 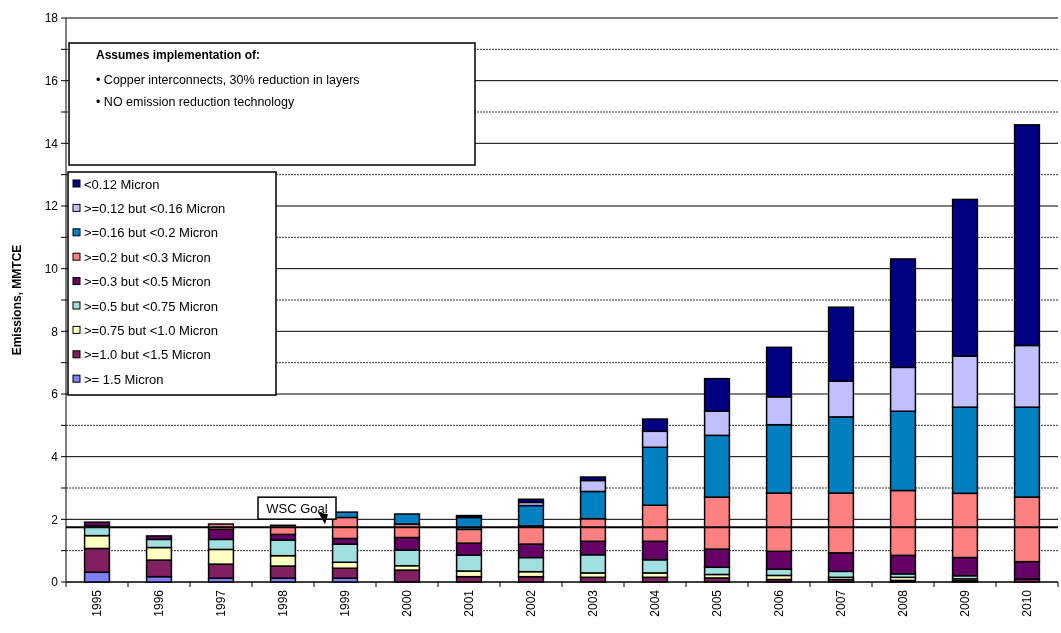 What do you see at coordinates (151, 306) in the screenshot?
I see `legend-label: >=0.5 but <0.75 Micron` at bounding box center [151, 306].